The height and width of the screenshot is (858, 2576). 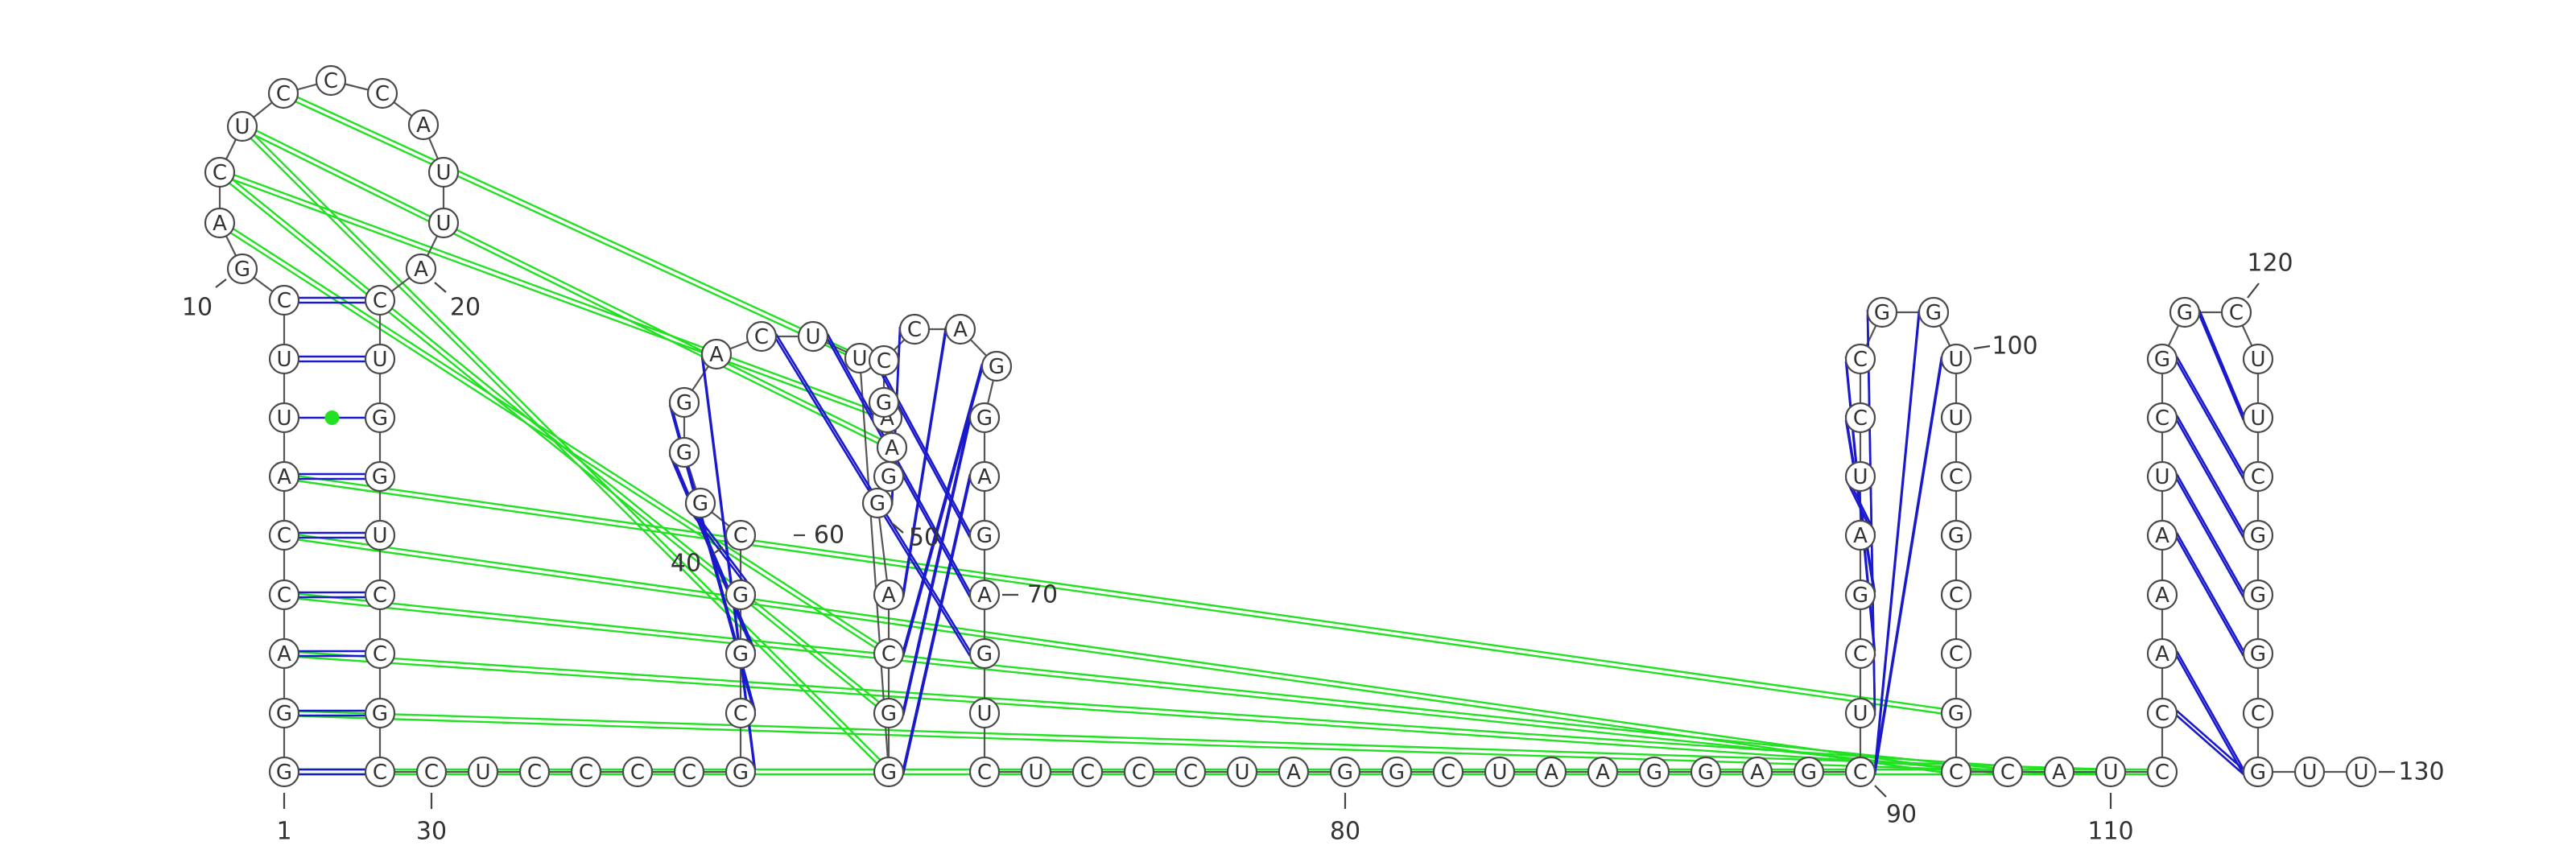 What do you see at coordinates (2270, 264) in the screenshot?
I see `position-label: 120` at bounding box center [2270, 264].